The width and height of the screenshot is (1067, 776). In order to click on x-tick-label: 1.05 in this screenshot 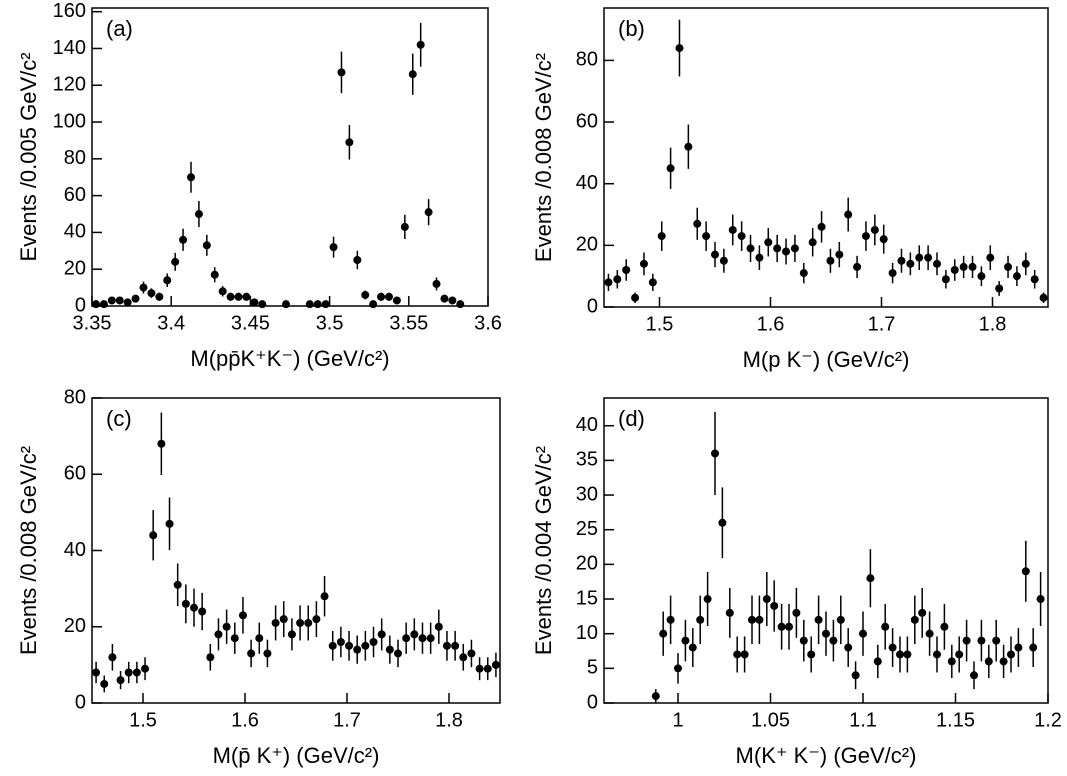, I will do `click(770, 720)`.